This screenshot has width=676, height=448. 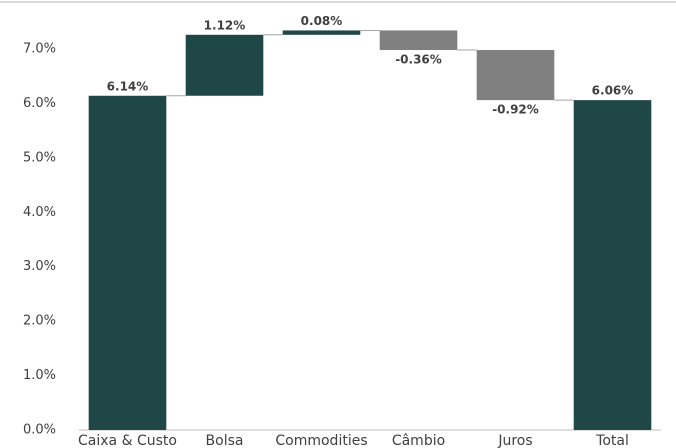 What do you see at coordinates (128, 86) in the screenshot?
I see `value-label: 6.14%` at bounding box center [128, 86].